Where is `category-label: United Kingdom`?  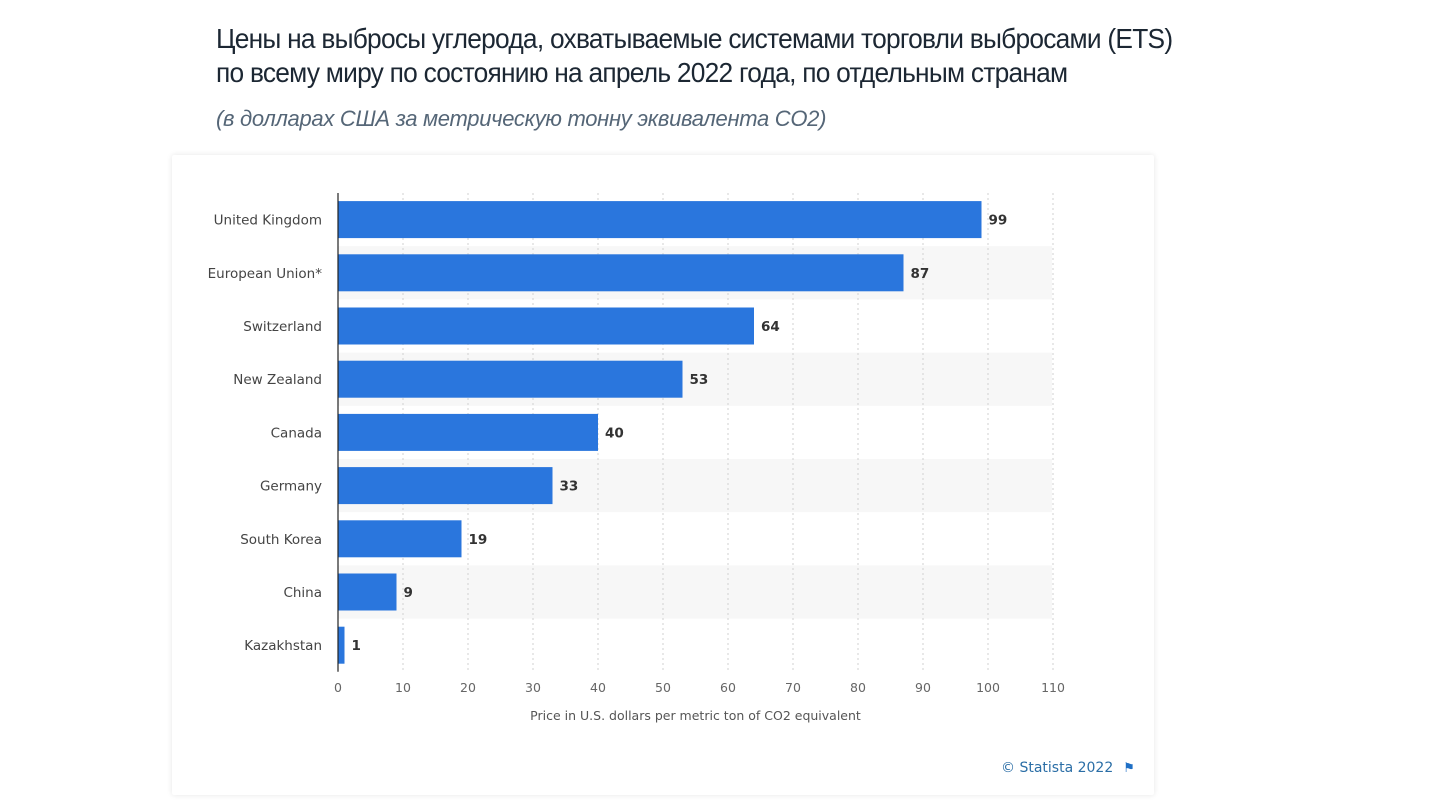
category-label: United Kingdom is located at coordinates (268, 221).